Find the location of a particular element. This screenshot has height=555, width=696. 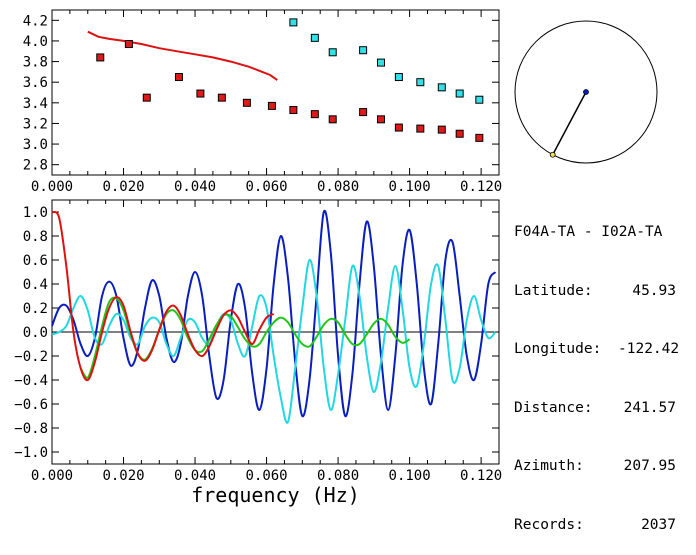

top-xtick-label: 0.040 is located at coordinates (195, 187).